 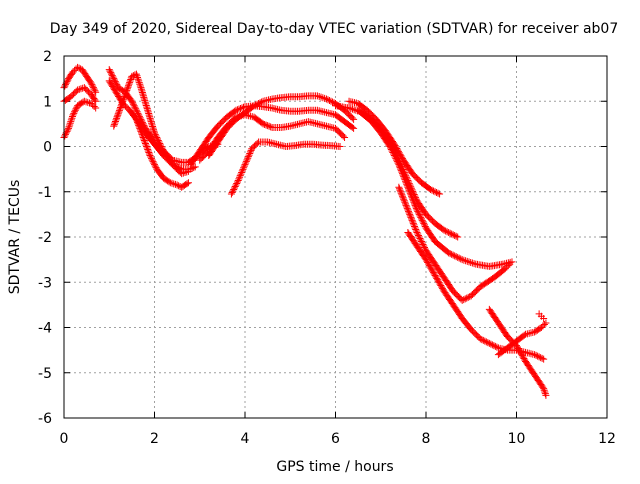 I want to click on x-tick-label: 2, so click(x=154, y=439).